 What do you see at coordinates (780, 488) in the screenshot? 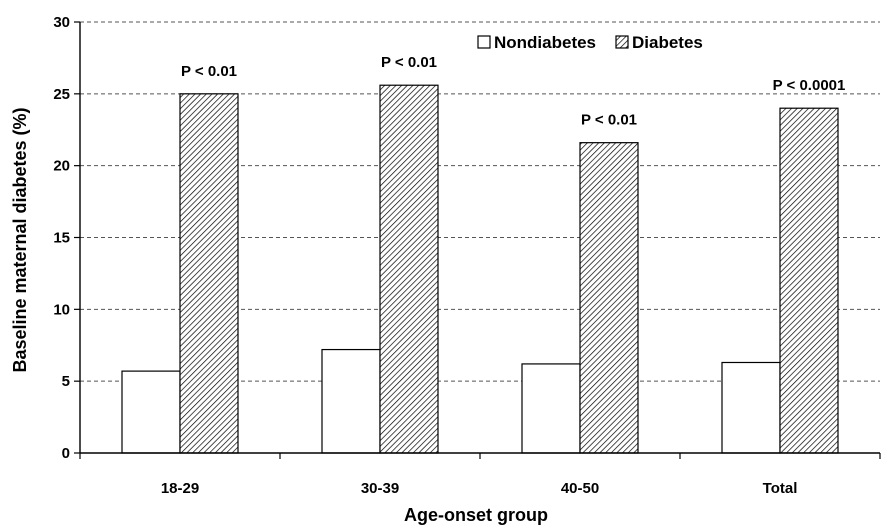
I see `x-tick-label: Total` at bounding box center [780, 488].